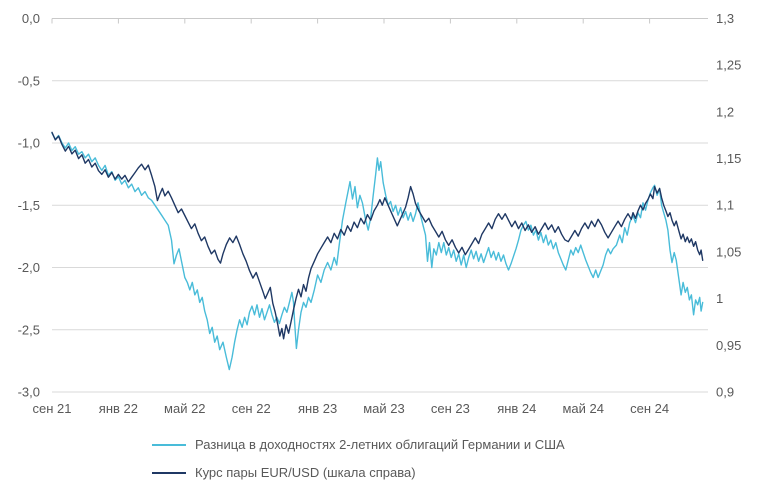 This screenshot has height=499, width=758. Describe the element at coordinates (719, 298) in the screenshot. I see `y-axis-right-tick-label: 1` at that location.